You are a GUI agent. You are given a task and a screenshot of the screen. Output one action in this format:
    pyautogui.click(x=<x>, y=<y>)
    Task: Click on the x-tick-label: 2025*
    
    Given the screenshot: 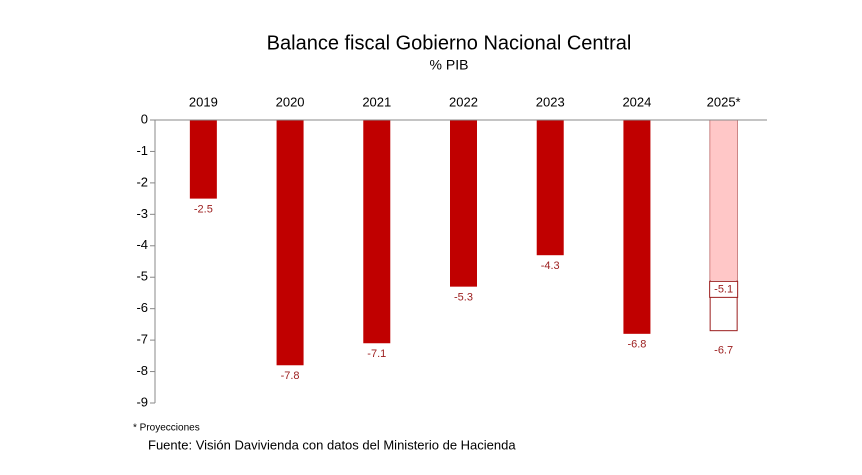 What is the action you would take?
    pyautogui.click(x=724, y=101)
    